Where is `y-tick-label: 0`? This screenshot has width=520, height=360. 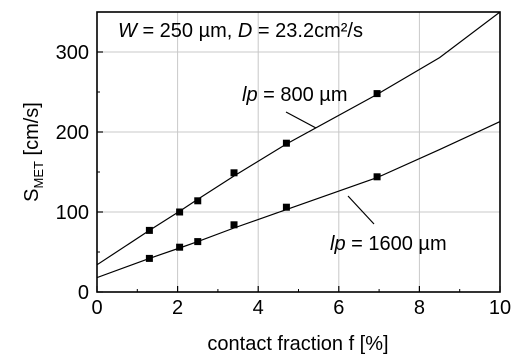
y-tick-label: 0 is located at coordinates (83, 293).